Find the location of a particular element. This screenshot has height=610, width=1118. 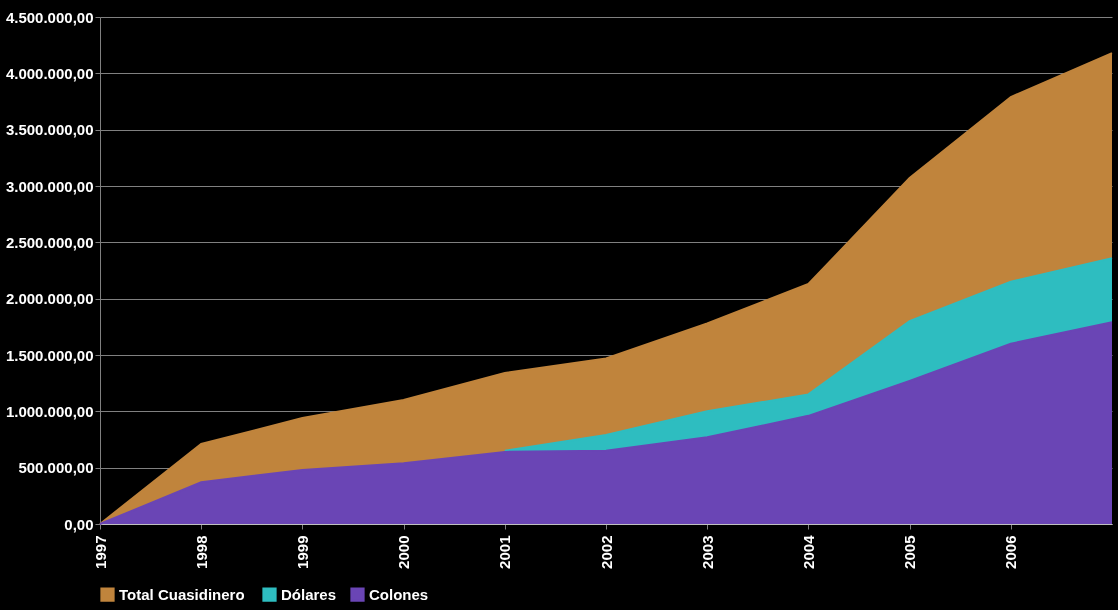

y-tick-label: 2.000.000,00 is located at coordinates (49, 299).